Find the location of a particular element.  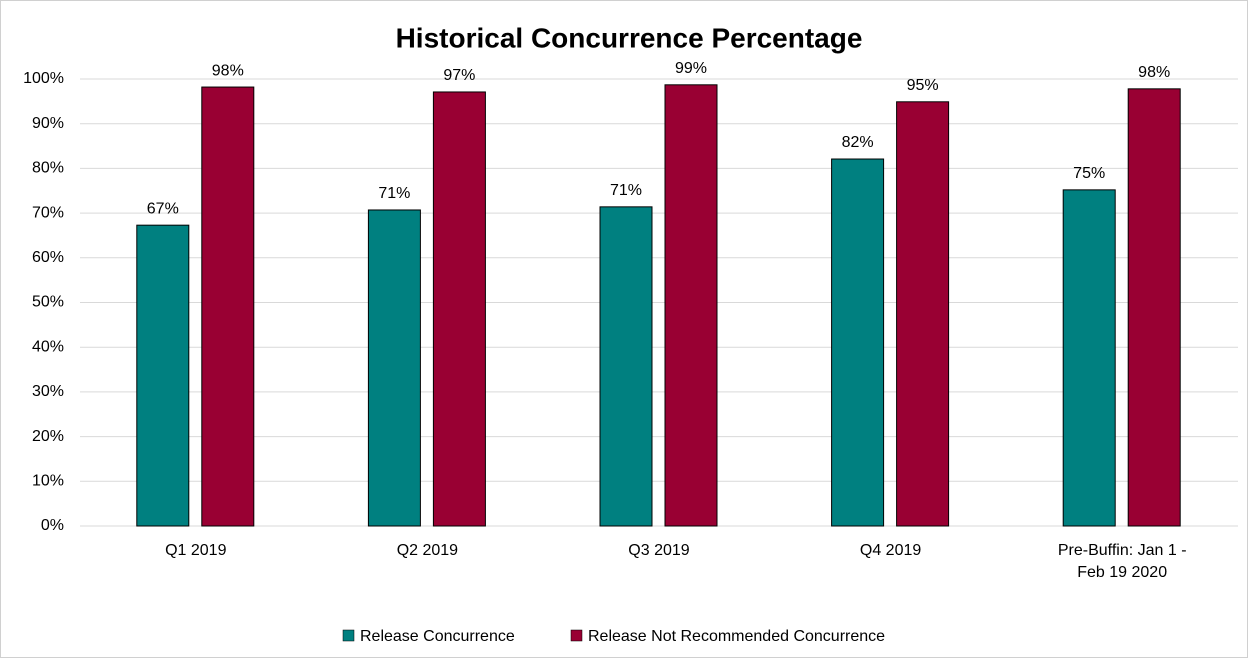

data-label: 99% is located at coordinates (691, 68).